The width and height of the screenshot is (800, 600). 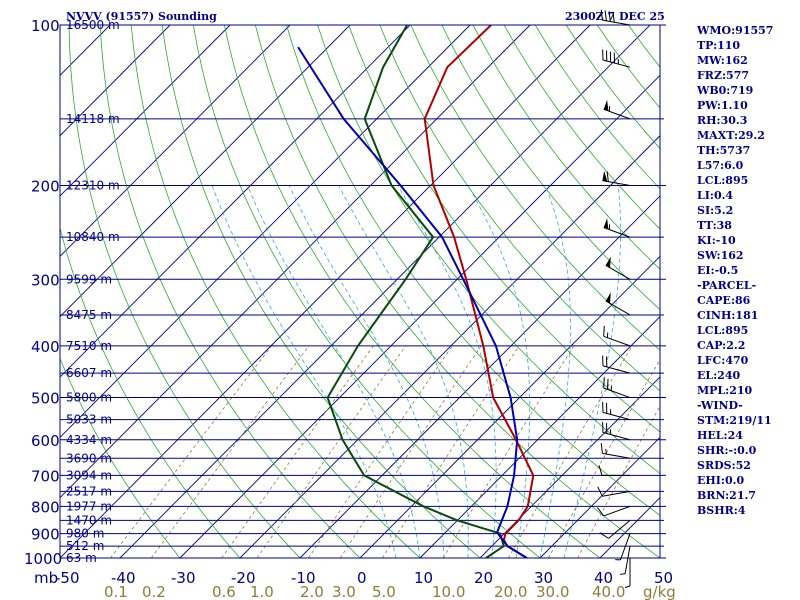 I want to click on stability-index-item: WMO:91557, so click(x=734, y=30).